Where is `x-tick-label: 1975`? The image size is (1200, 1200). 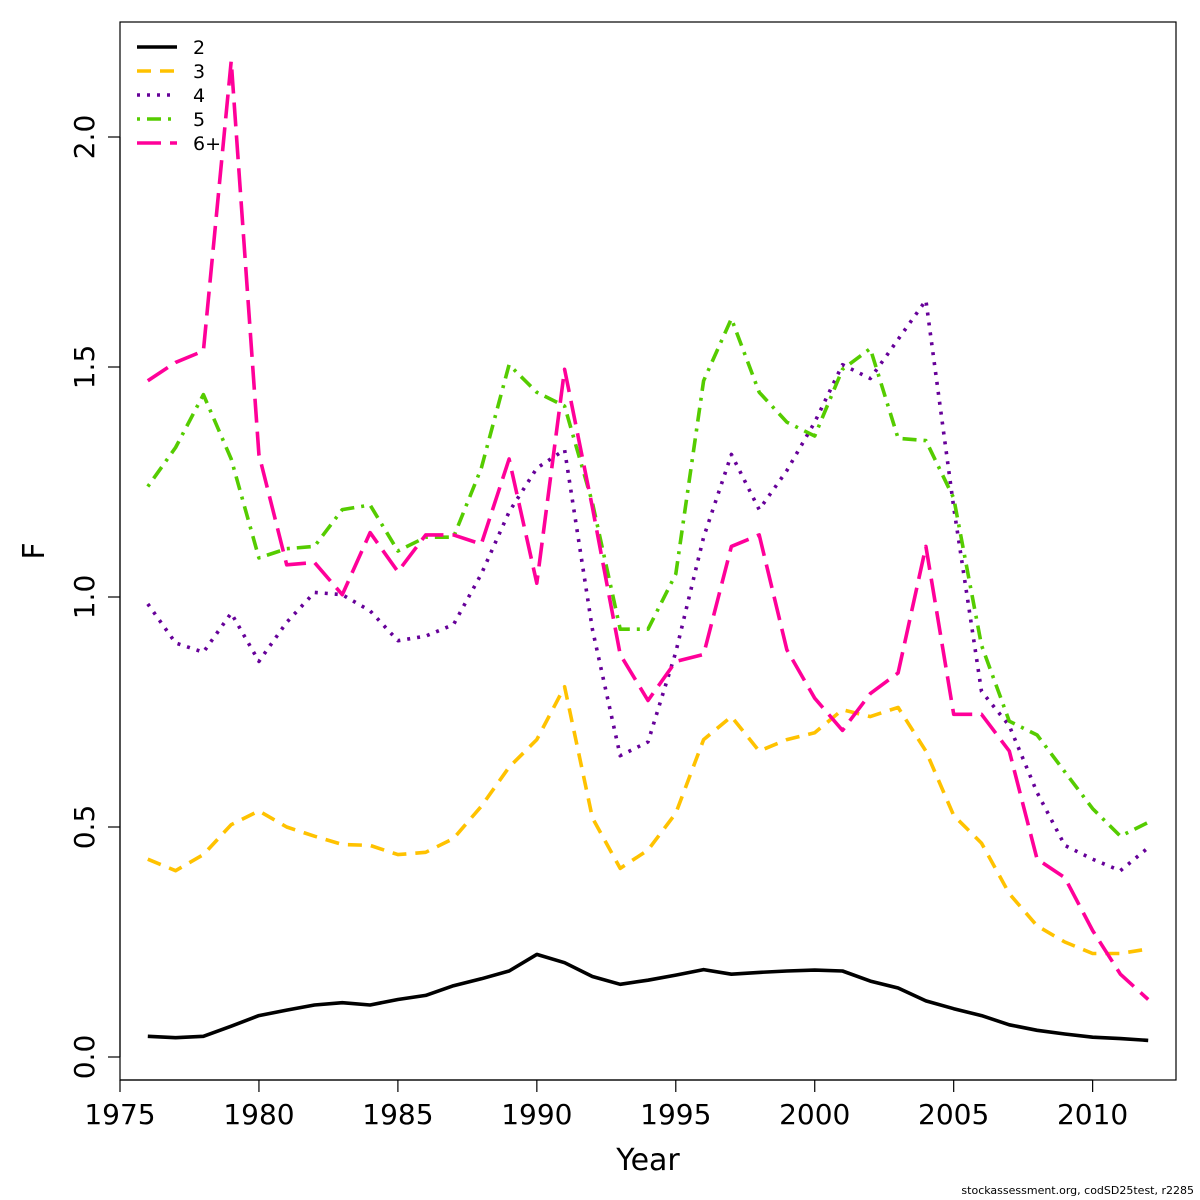 x-tick-label: 1975 is located at coordinates (119, 1114).